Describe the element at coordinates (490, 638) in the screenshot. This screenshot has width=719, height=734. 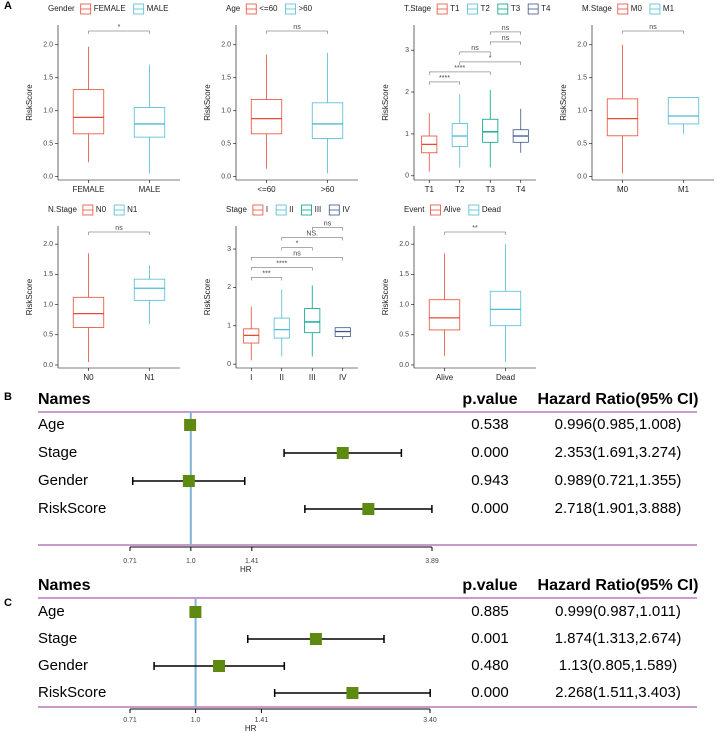
I see `p-value: 0.001` at that location.